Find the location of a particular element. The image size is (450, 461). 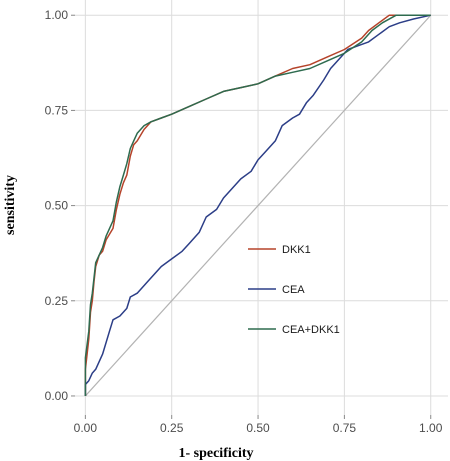

x-axis-title: 1- specificity is located at coordinates (215, 453).